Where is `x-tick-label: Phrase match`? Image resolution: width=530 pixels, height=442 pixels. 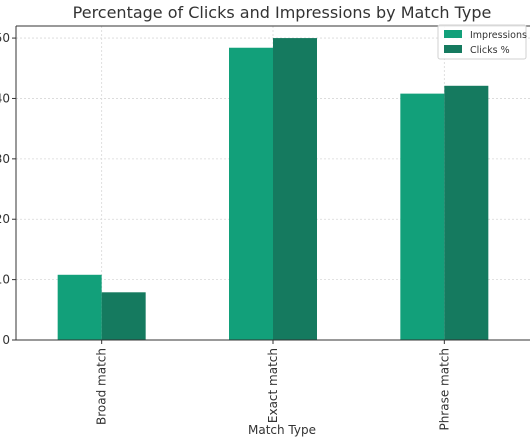
x-tick-label: Phrase match is located at coordinates (444, 389).